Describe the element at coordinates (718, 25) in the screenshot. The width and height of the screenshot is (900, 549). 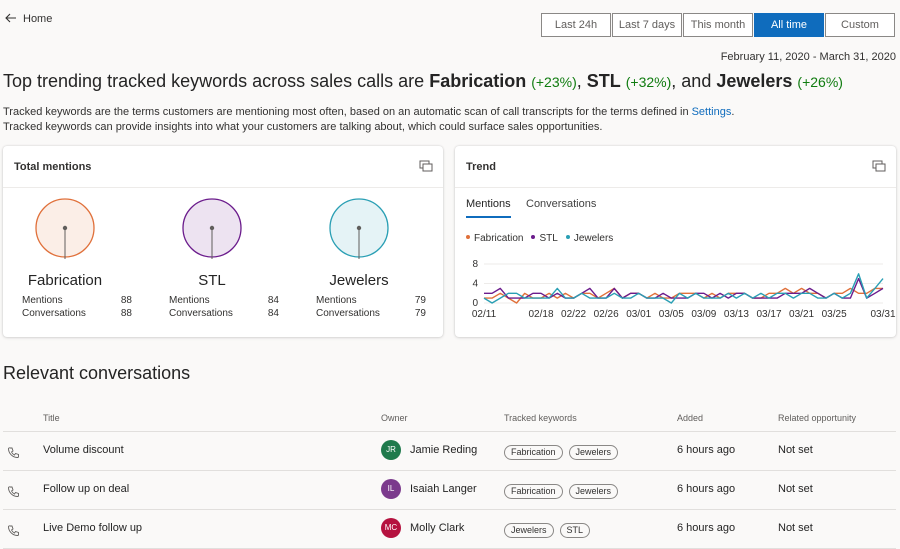
I see `filter-button: This month` at that location.